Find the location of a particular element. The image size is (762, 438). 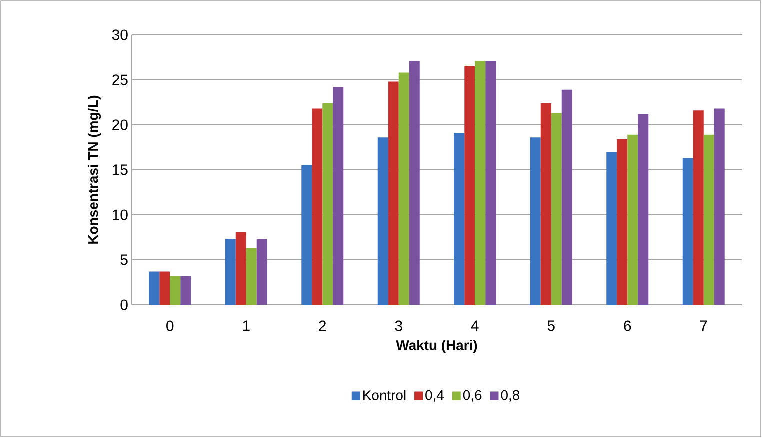

legend-label: 0,4 is located at coordinates (435, 396).